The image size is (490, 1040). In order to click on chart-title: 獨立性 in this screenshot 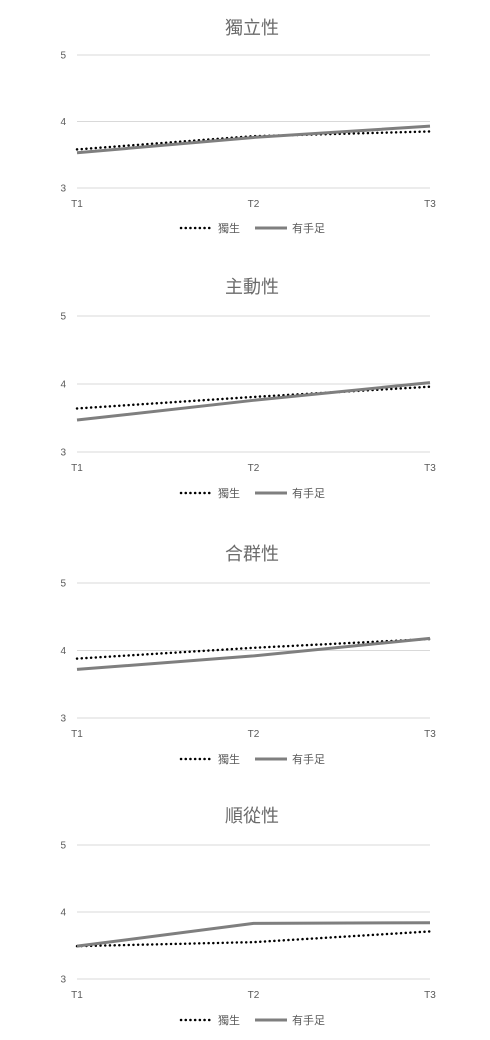, I will do `click(252, 28)`.